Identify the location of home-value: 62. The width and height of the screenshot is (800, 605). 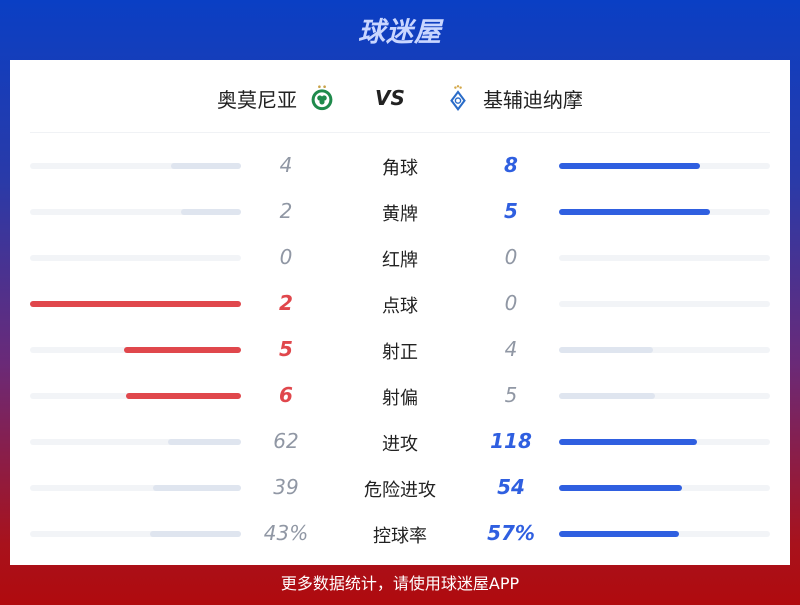
(286, 441).